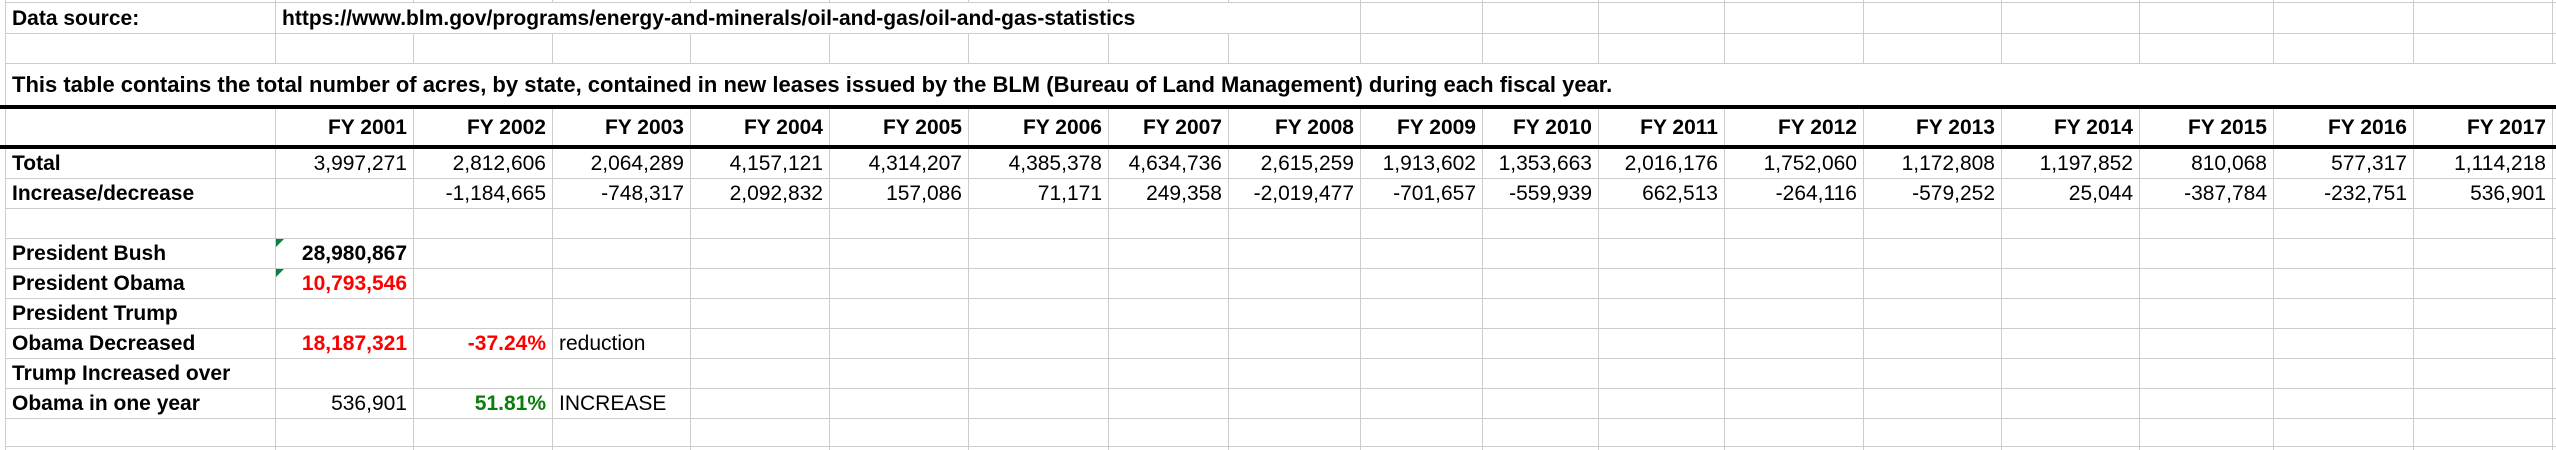 The width and height of the screenshot is (2556, 450). I want to click on year-header-cell: FY 2015, so click(2207, 129).